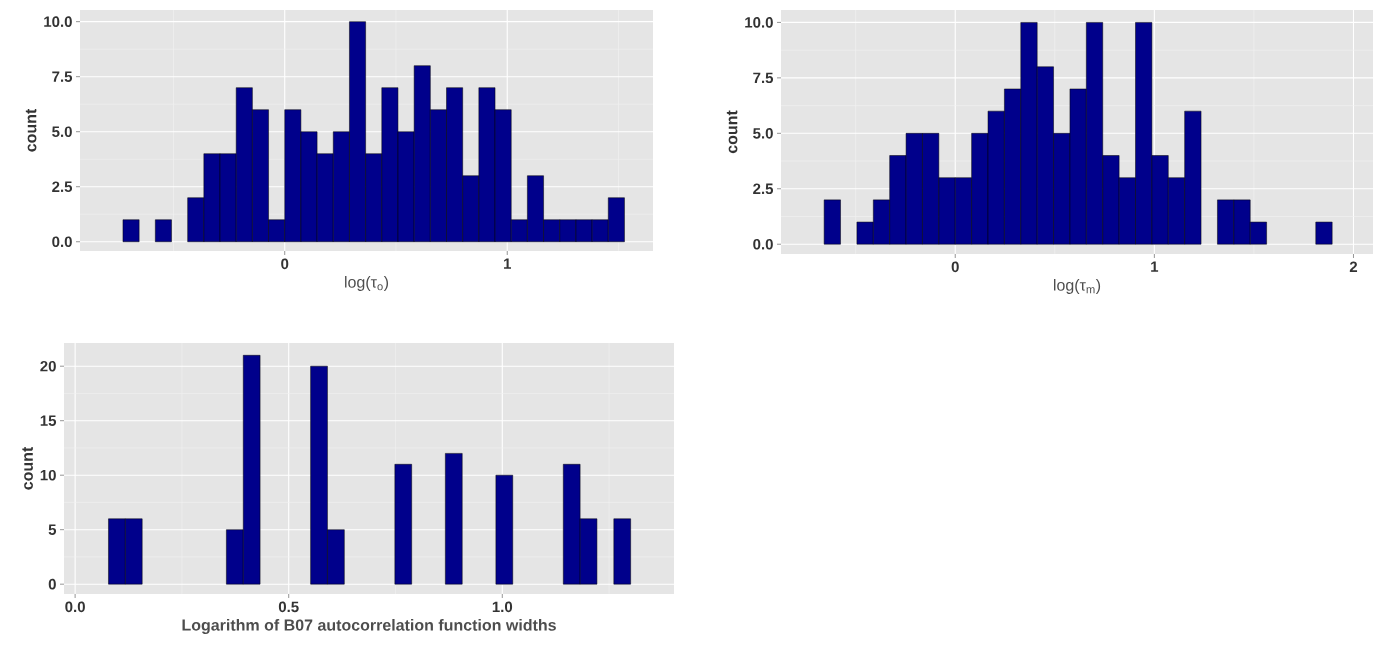 Image resolution: width=1385 pixels, height=656 pixels. I want to click on y-tick-label: 15, so click(48, 420).